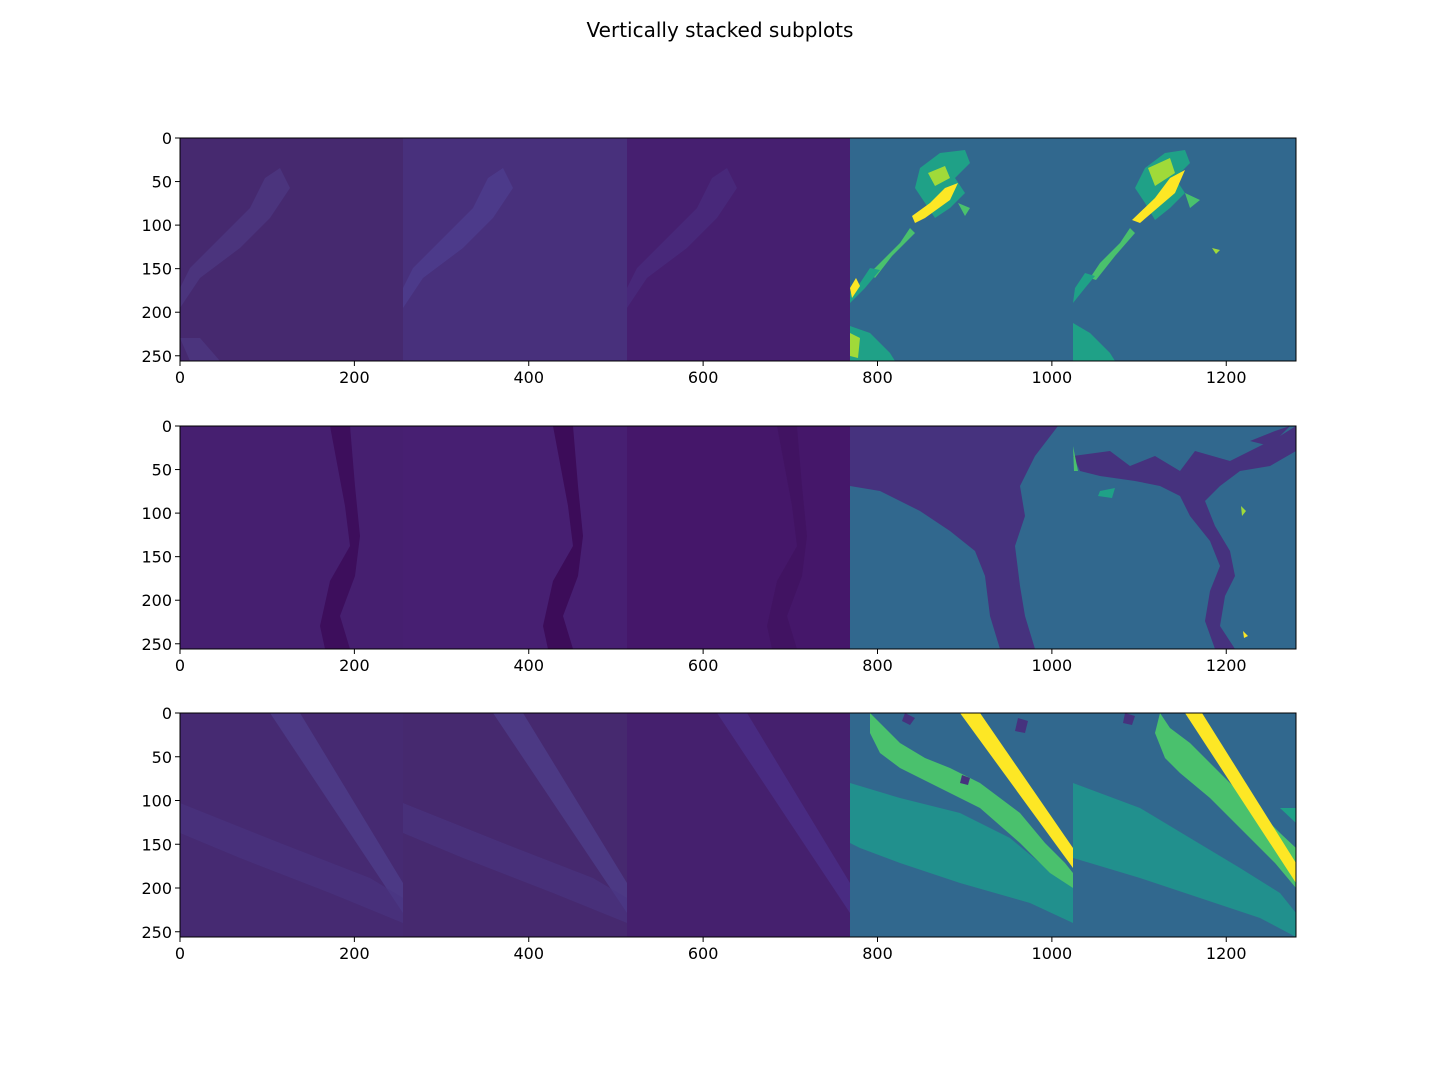  Describe the element at coordinates (720, 30) in the screenshot. I see `figure-suptitle: Vertically stacked subplots` at that location.